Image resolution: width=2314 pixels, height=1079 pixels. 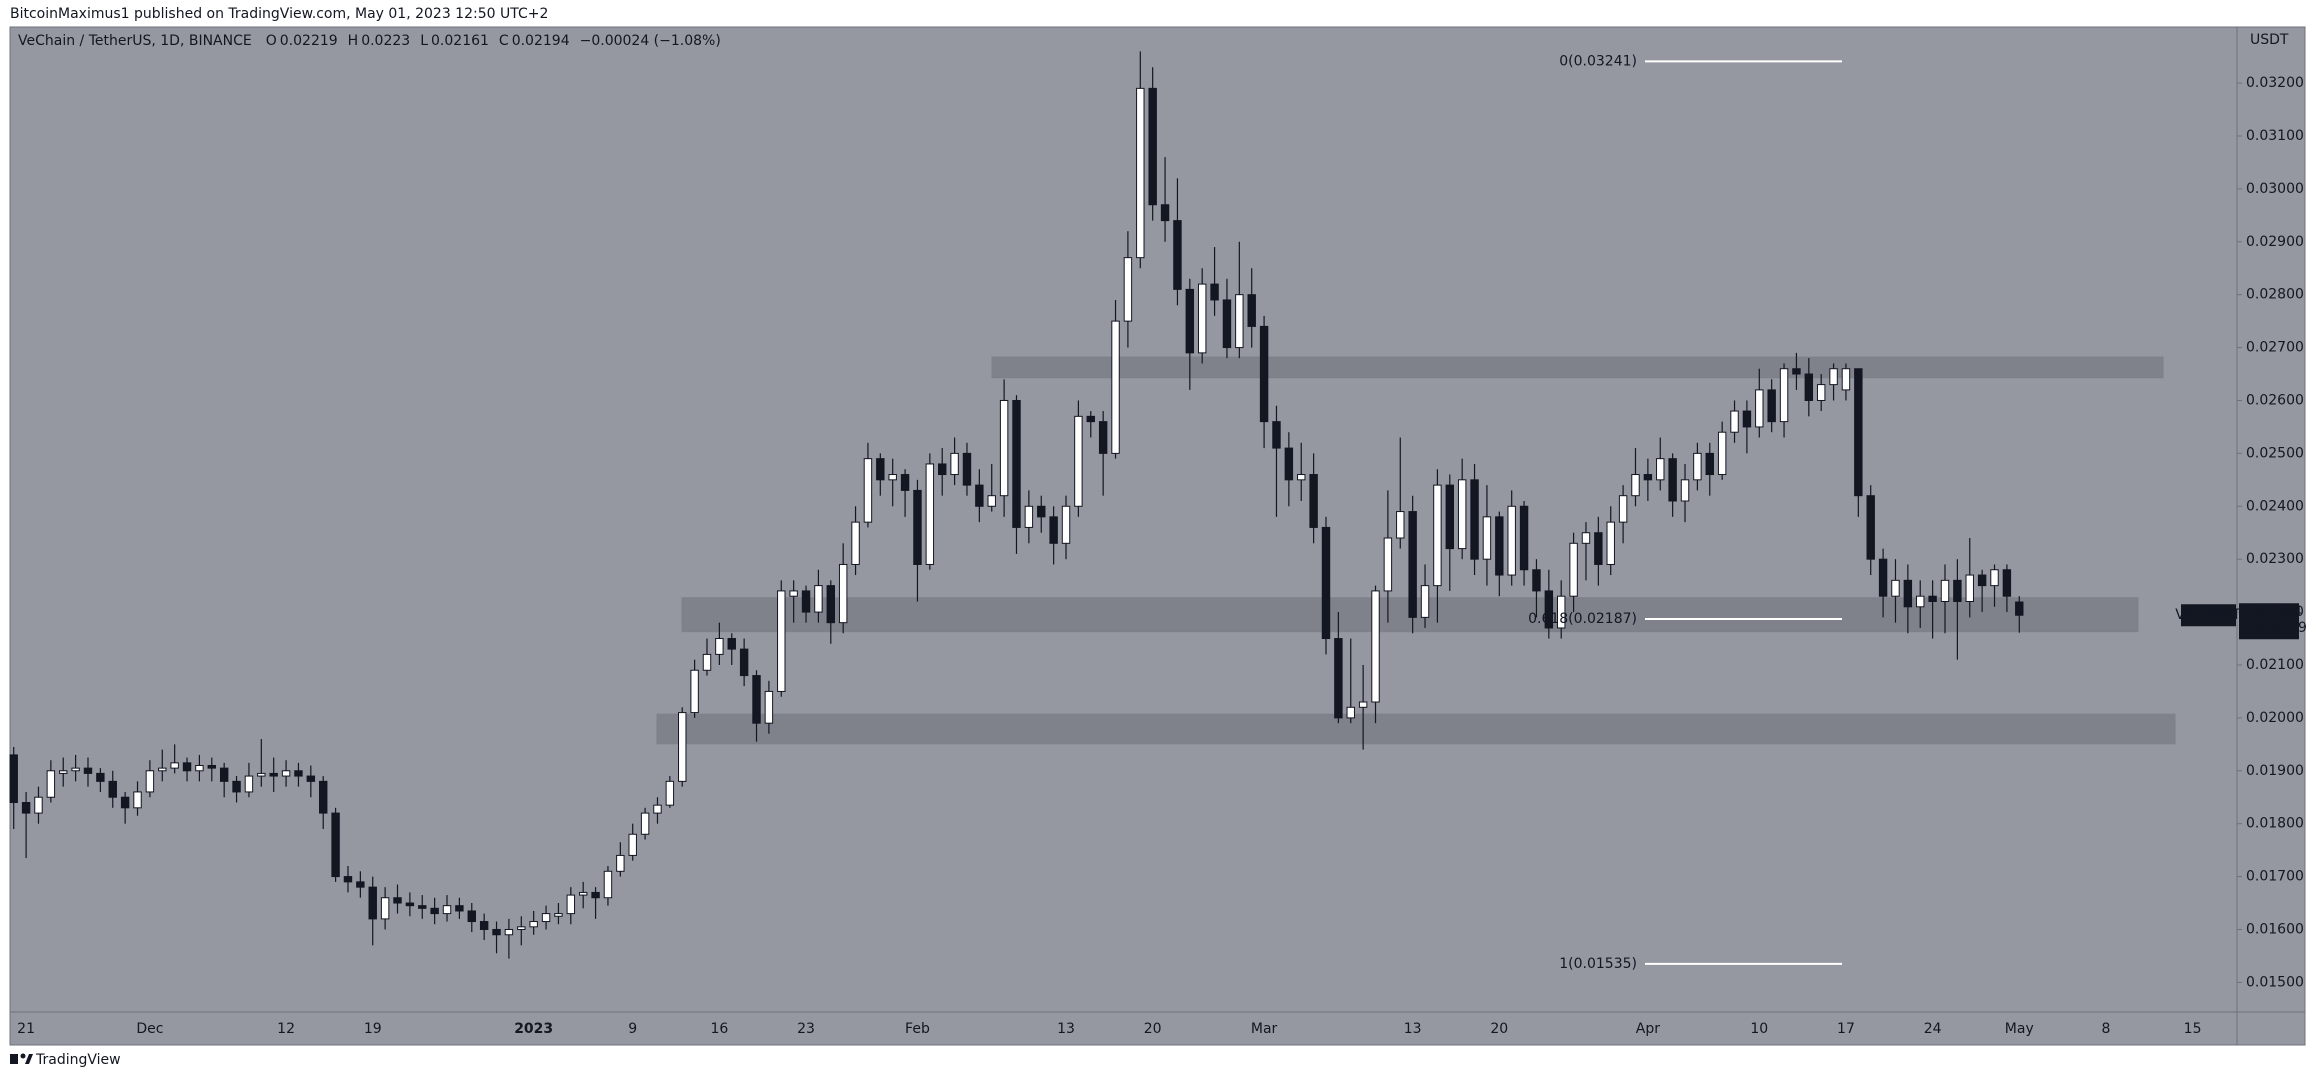 What do you see at coordinates (2275, 83) in the screenshot?
I see `y-tick-label: 0.03200` at bounding box center [2275, 83].